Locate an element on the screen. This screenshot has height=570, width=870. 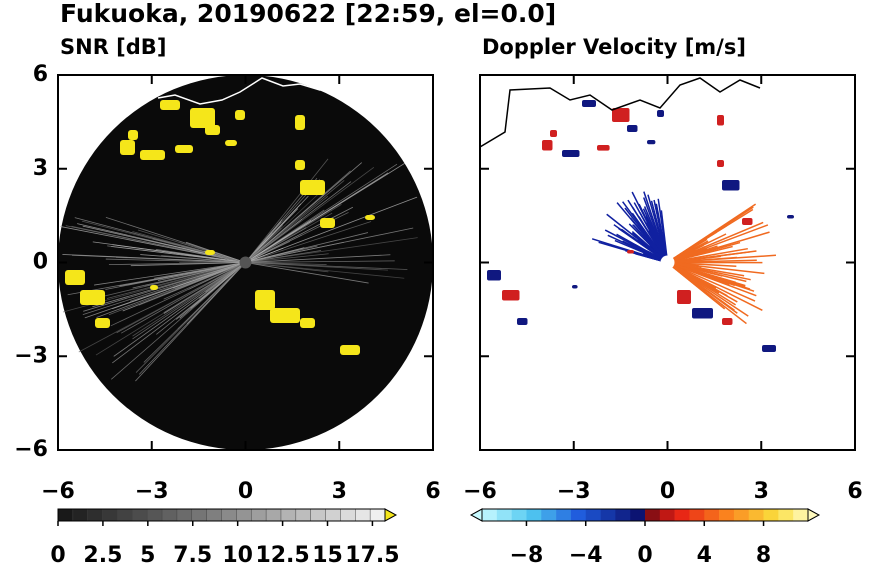
colorbar-tick-label: 2.5 is located at coordinates (102, 555).